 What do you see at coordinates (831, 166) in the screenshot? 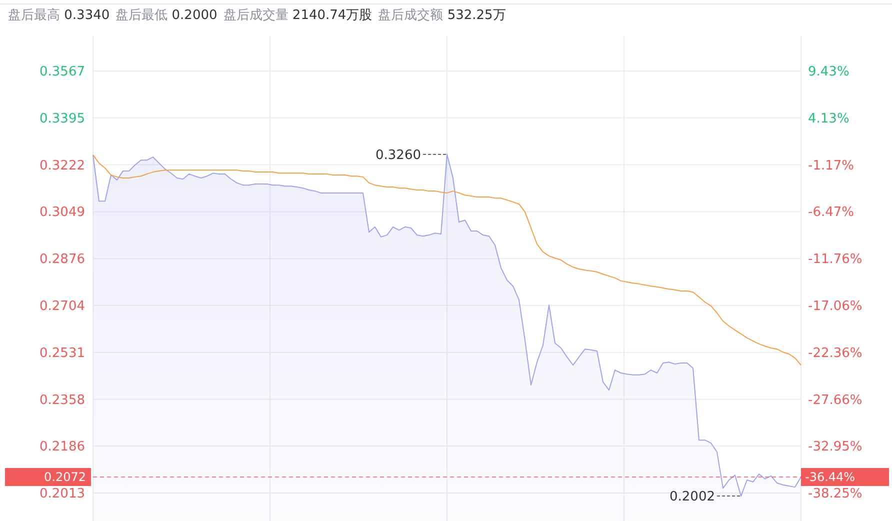
I see `y2-tick-label: -1.17%` at bounding box center [831, 166].